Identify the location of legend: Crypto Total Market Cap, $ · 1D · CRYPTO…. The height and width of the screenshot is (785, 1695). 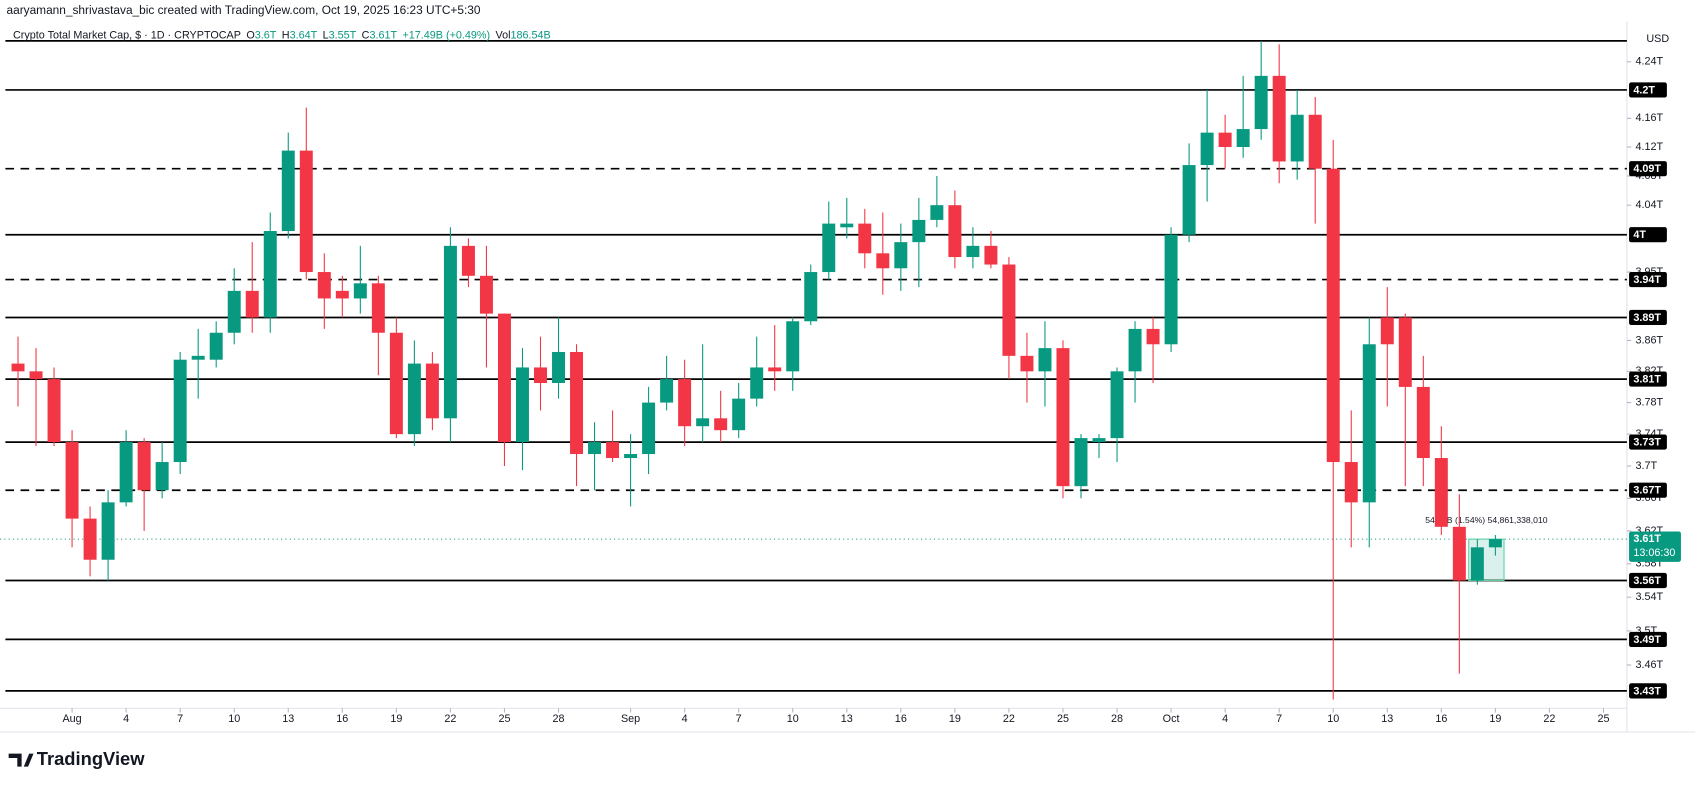
(282, 36).